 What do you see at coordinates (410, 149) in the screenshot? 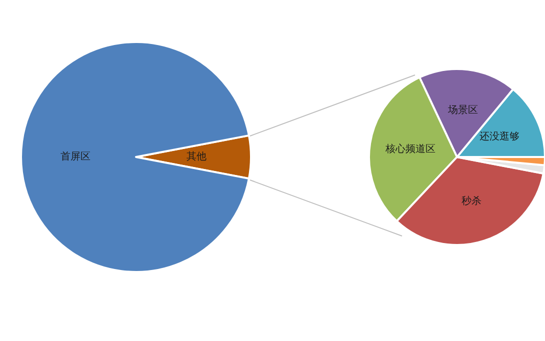
I see `slice-label: 核心频道区` at bounding box center [410, 149].